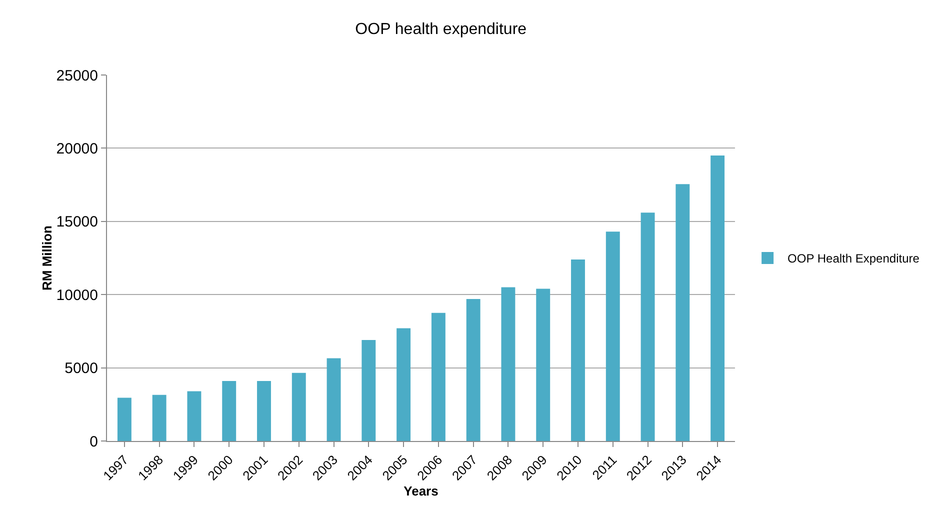 This screenshot has height=512, width=938. I want to click on y-tick-label: 25000, so click(77, 75).